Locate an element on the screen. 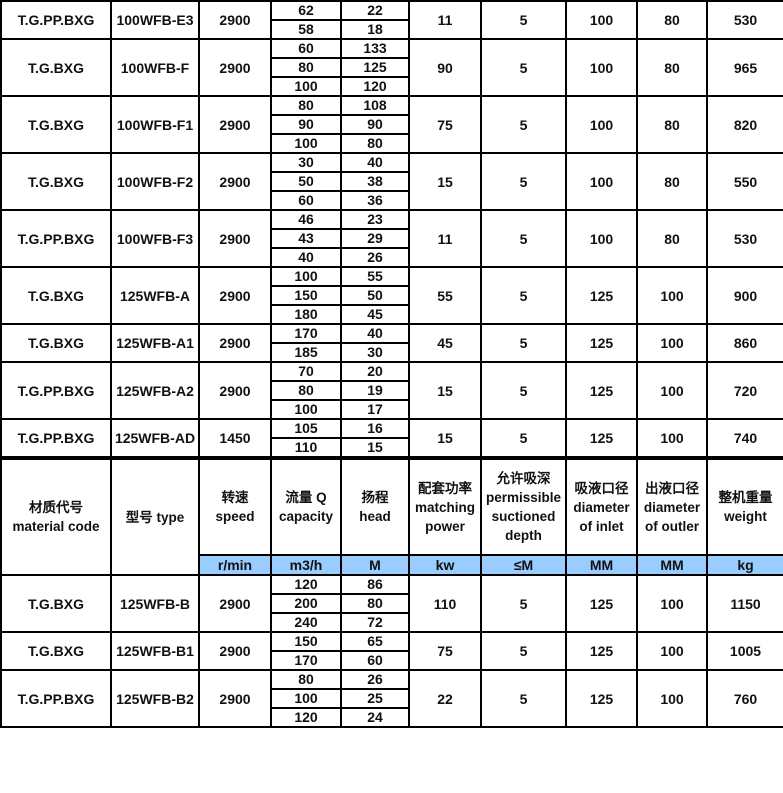 This screenshot has width=783, height=793. table-row: T.G.PP.BXG 125WFB-B2 2900 80 26 22 5 125 100 760 is located at coordinates (391, 698).